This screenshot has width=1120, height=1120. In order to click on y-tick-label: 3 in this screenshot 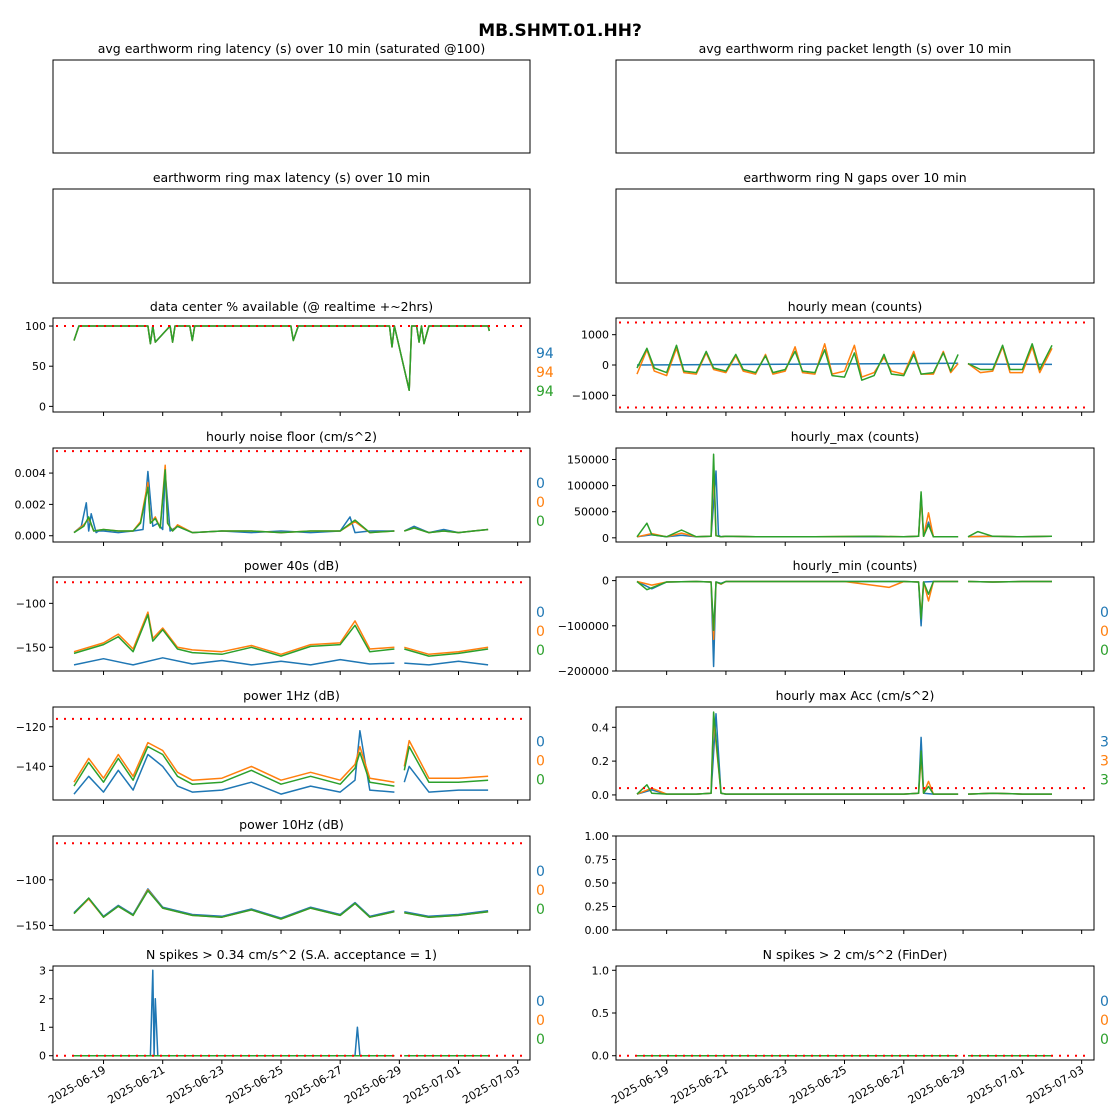, I will do `click(42, 970)`.